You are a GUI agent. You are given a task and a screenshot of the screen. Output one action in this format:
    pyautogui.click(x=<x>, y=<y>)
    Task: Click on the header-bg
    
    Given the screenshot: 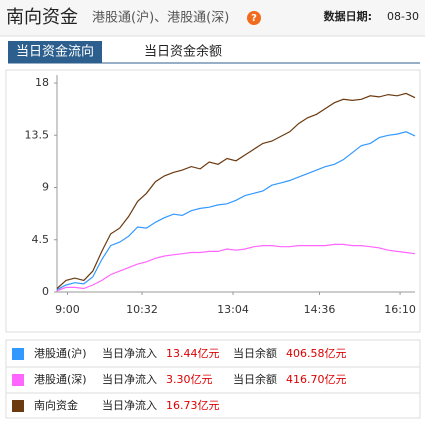 What is the action you would take?
    pyautogui.click(x=212, y=18)
    